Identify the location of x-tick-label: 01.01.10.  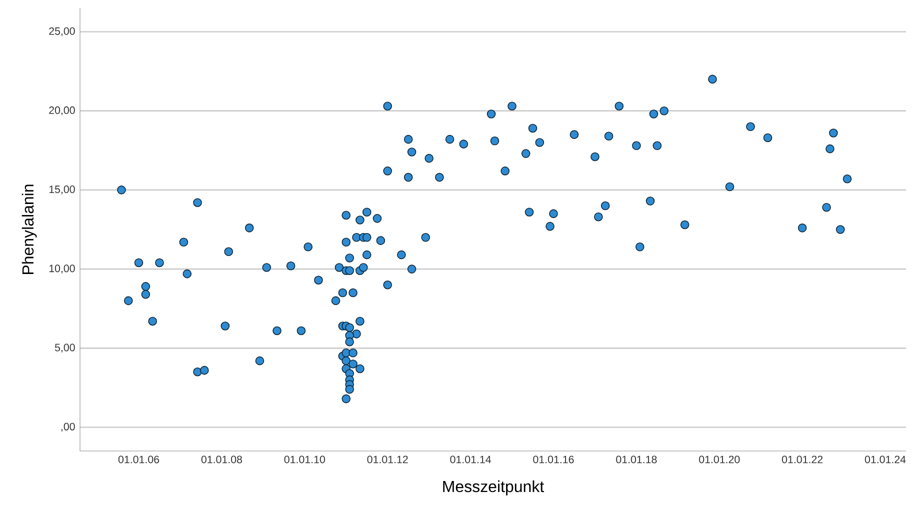
(304, 460).